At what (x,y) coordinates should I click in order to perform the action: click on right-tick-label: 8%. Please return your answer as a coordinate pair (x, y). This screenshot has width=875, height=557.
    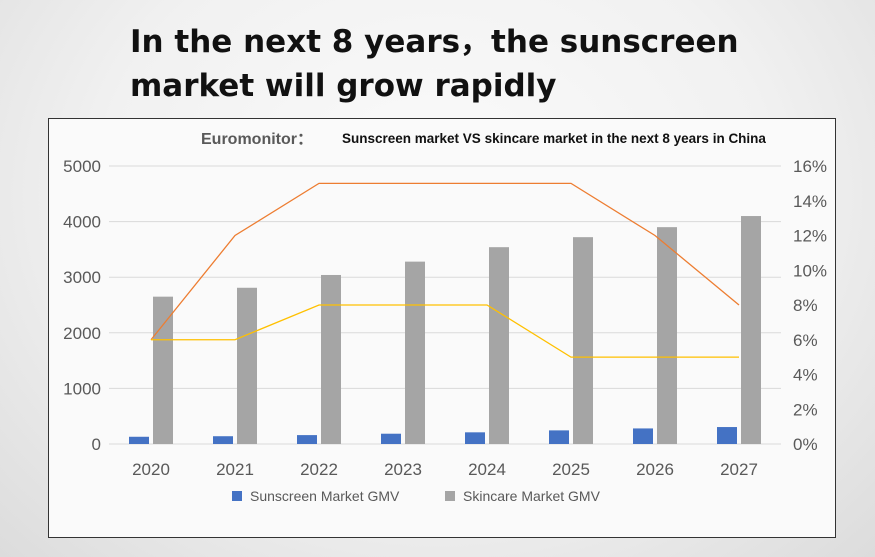
    Looking at the image, I should click on (805, 305).